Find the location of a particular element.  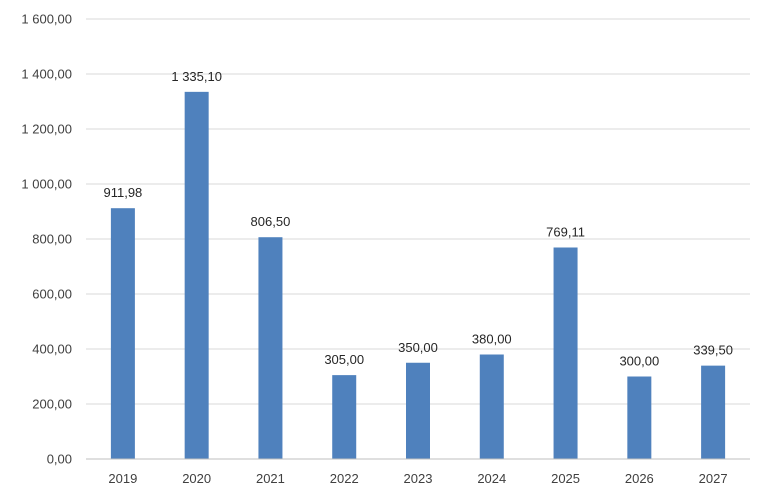

bar-2025 is located at coordinates (565, 353).